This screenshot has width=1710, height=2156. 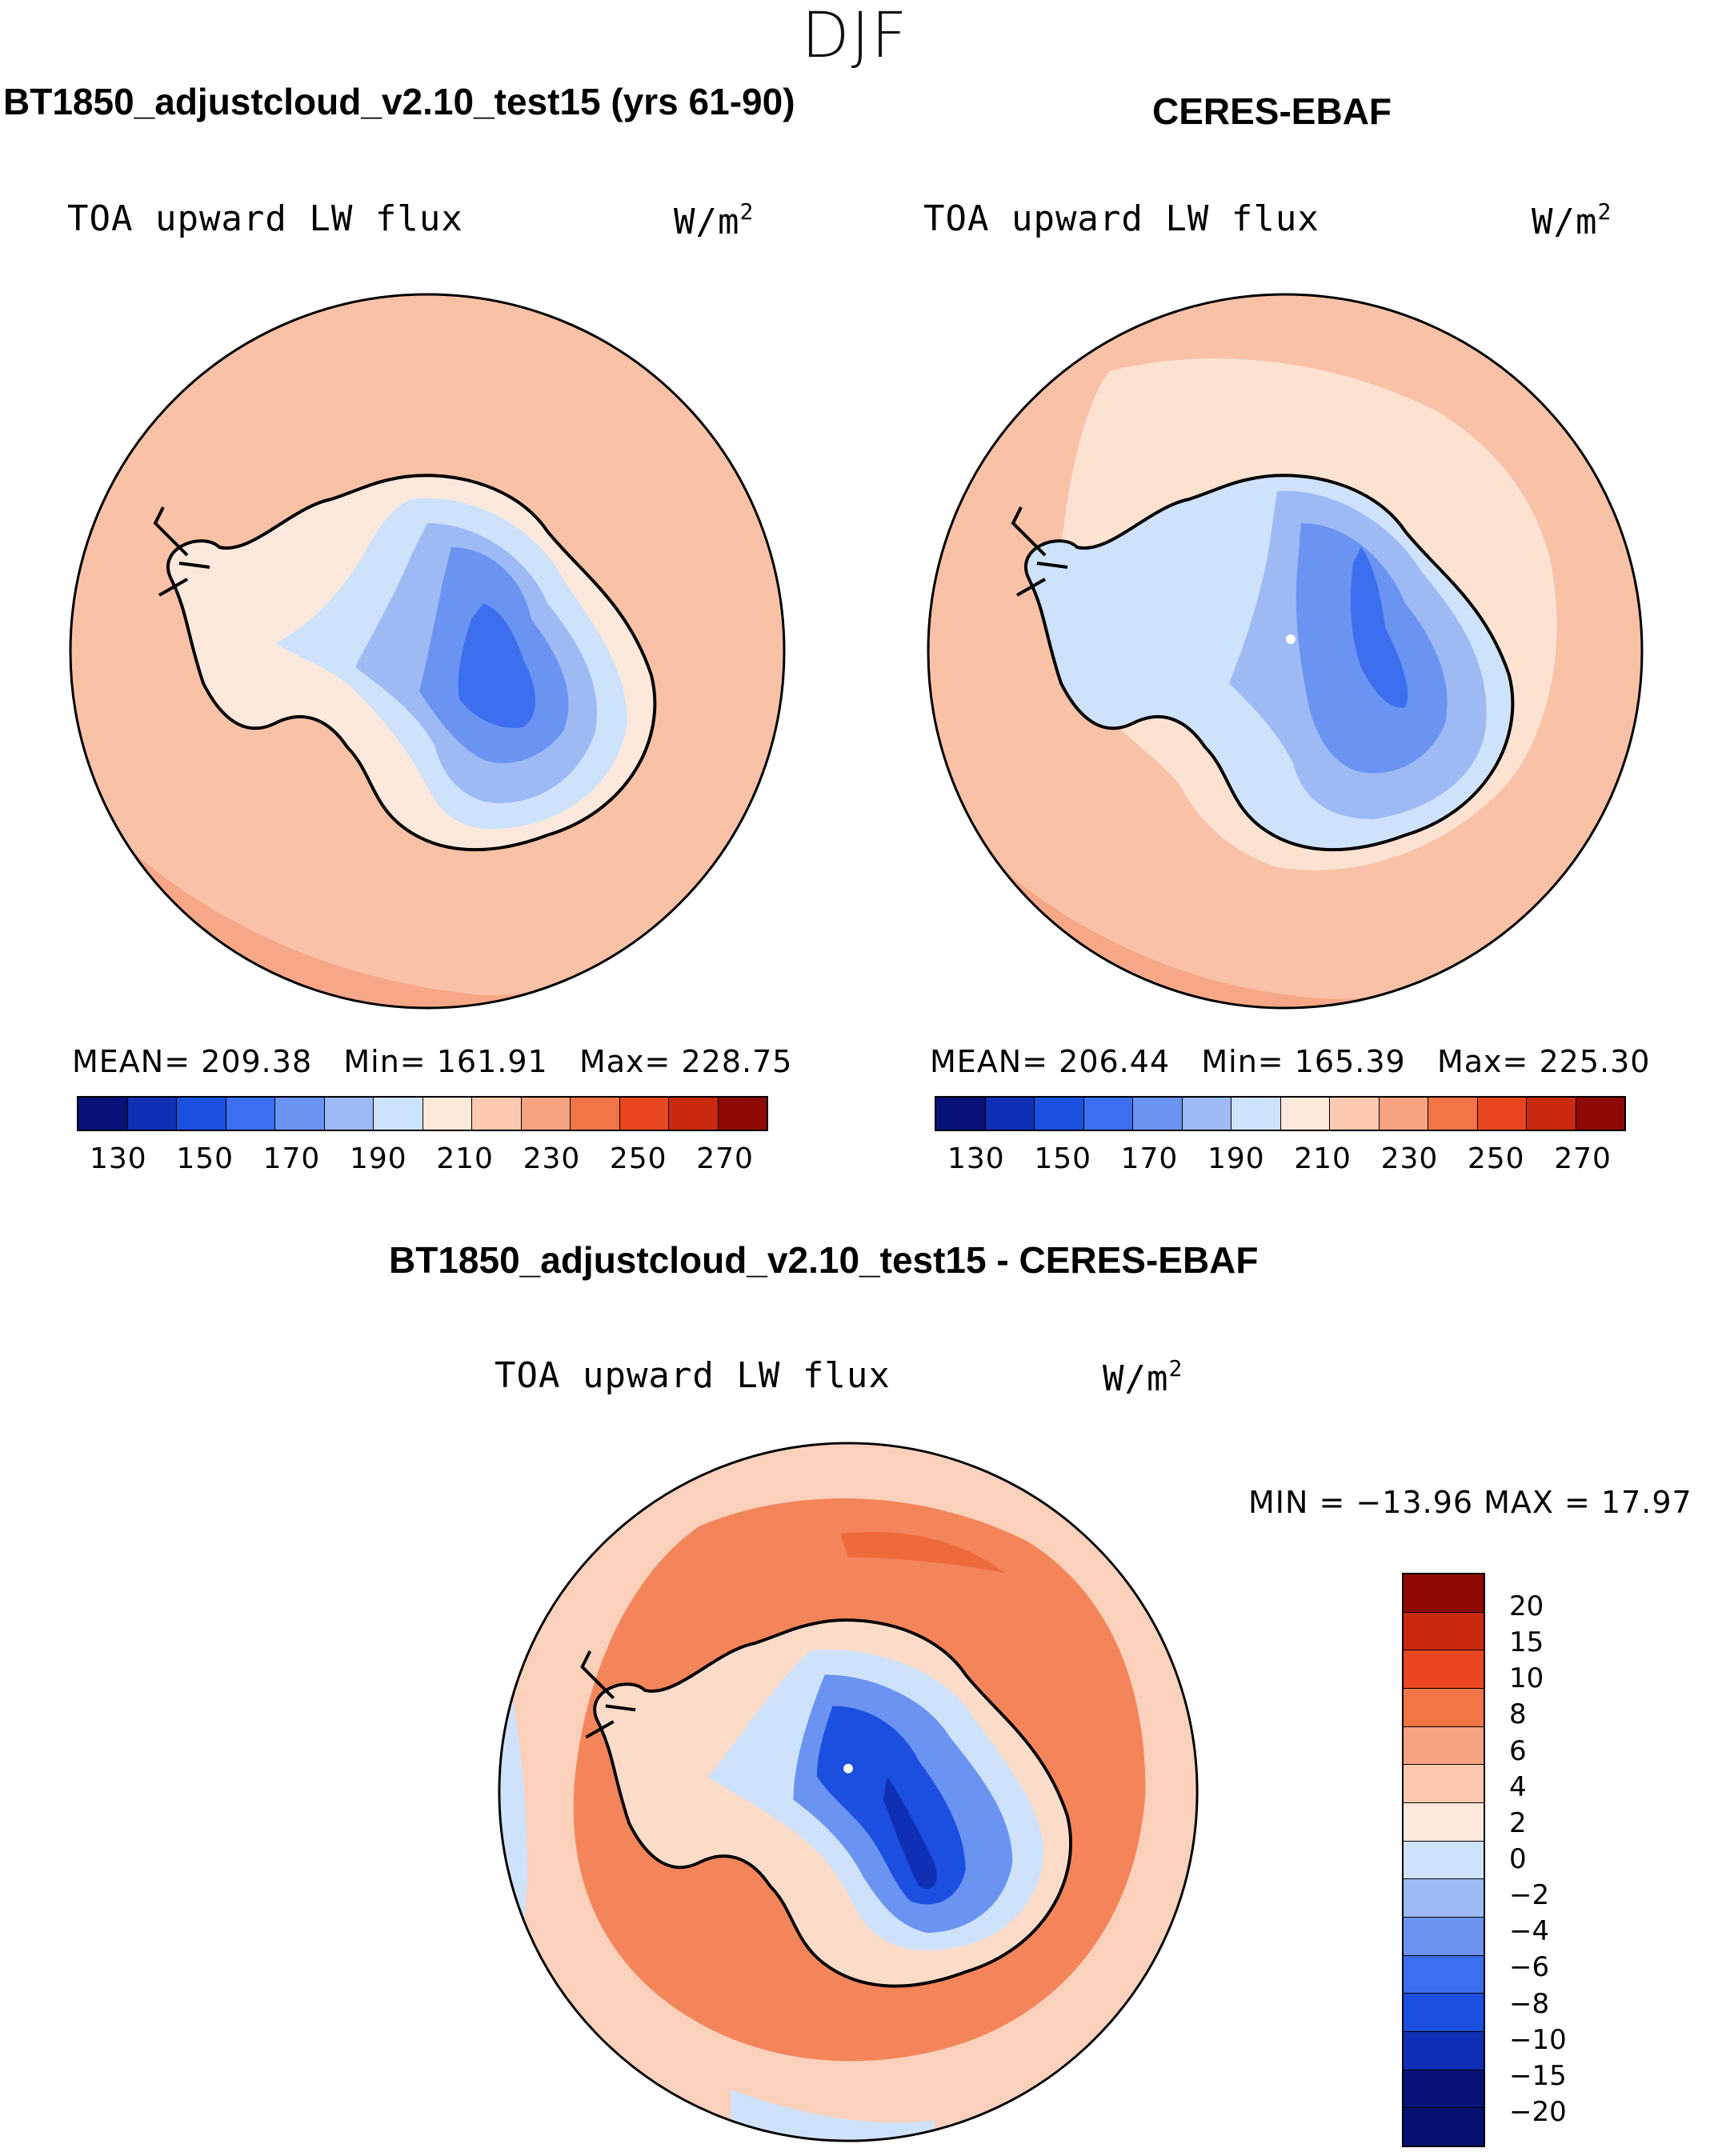 I want to click on diff-minmax: MIN = −13.96 MAX = 17.97, so click(x=1470, y=1502).